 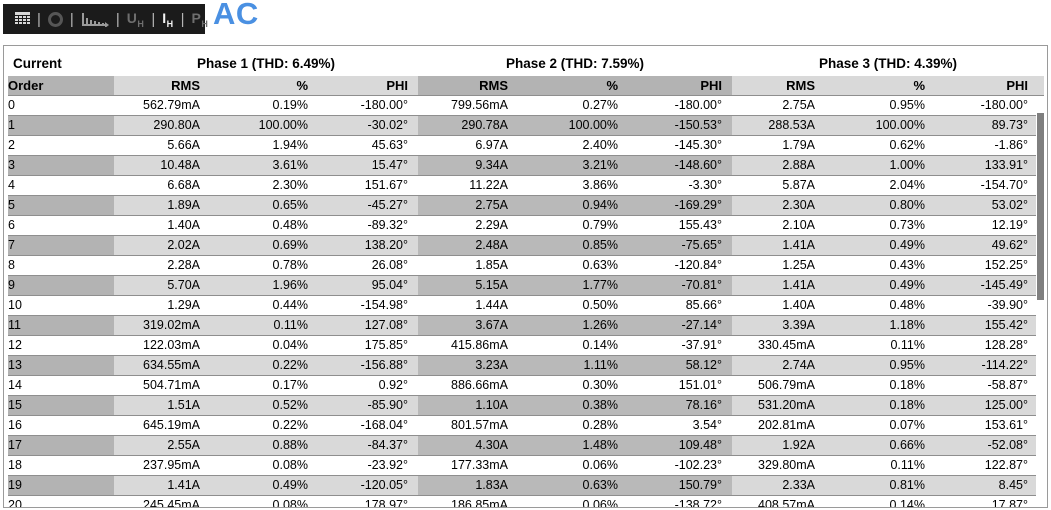 I want to click on scrollbar-thumb, so click(x=1040, y=206).